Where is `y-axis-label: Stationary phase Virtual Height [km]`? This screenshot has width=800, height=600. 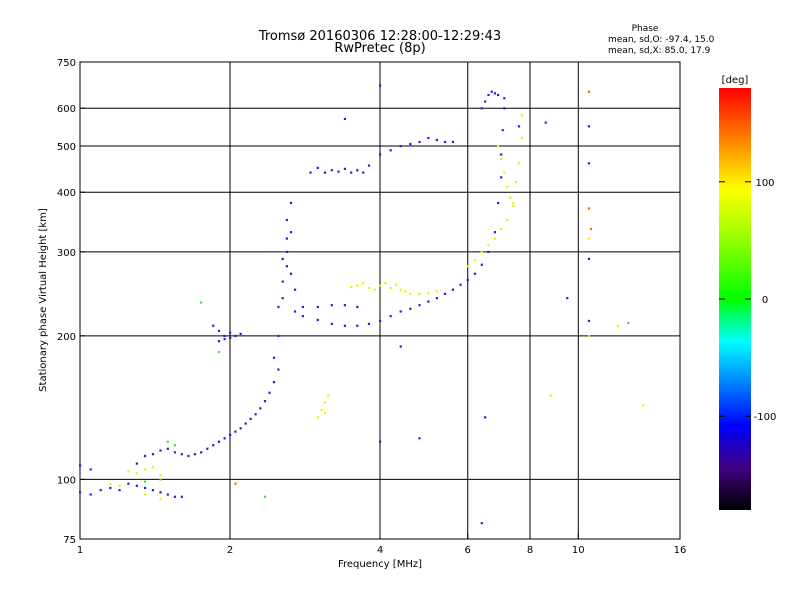
y-axis-label: Stationary phase Virtual Height [km] is located at coordinates (43, 300).